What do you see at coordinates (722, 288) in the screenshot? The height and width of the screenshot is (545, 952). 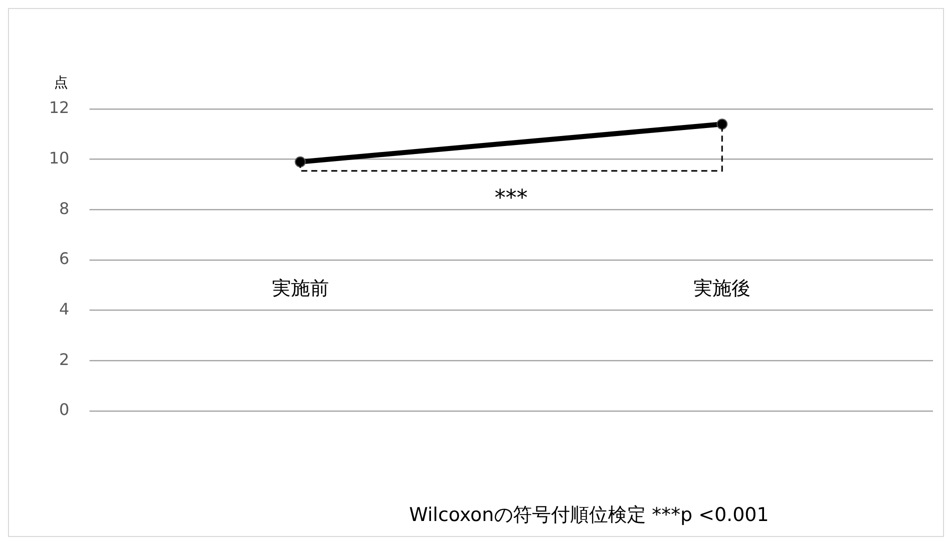 I see `x-tick-label: 実施後` at bounding box center [722, 288].